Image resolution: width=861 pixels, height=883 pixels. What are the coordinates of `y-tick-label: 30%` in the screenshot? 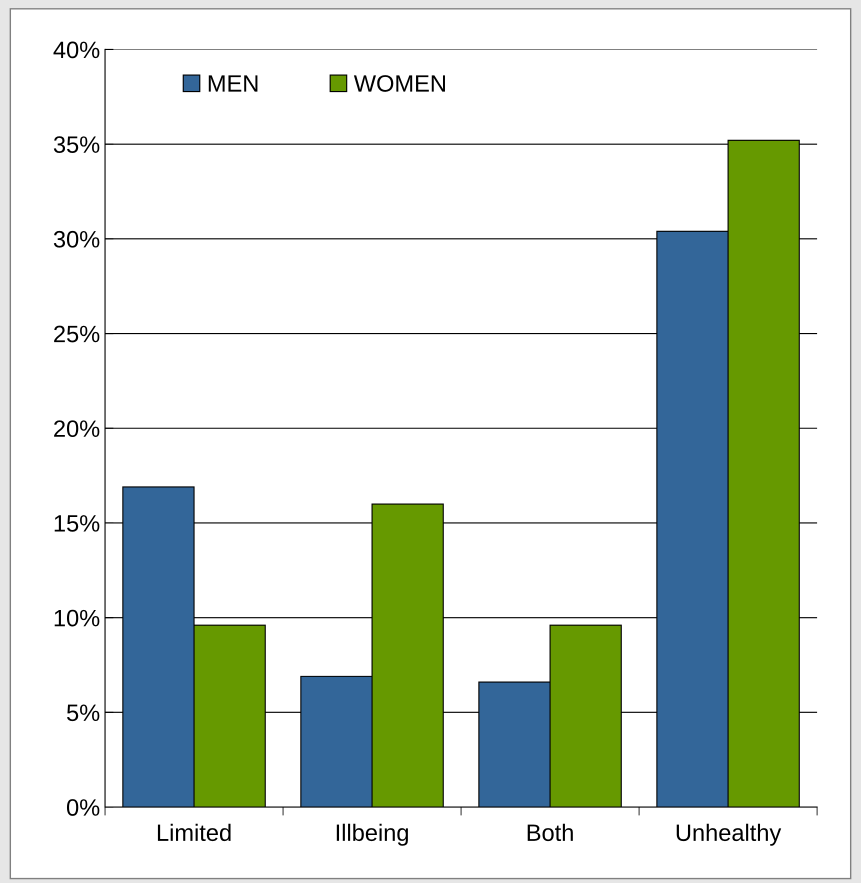 It's located at (77, 239).